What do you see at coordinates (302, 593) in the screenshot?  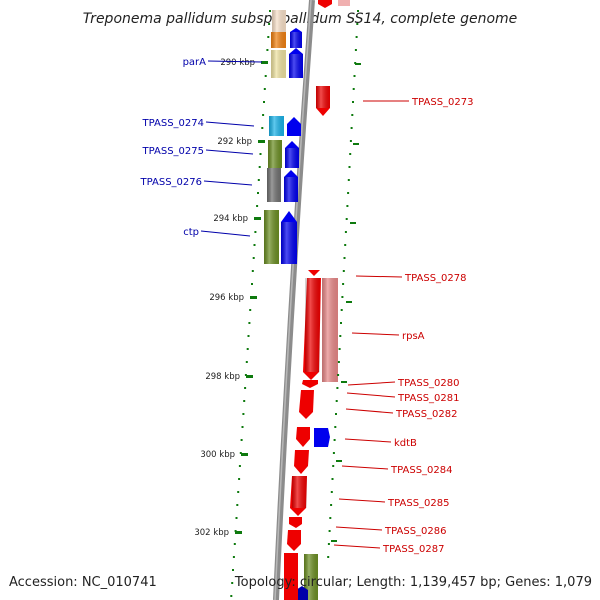 I see `forward-gene-arrow` at bounding box center [302, 593].